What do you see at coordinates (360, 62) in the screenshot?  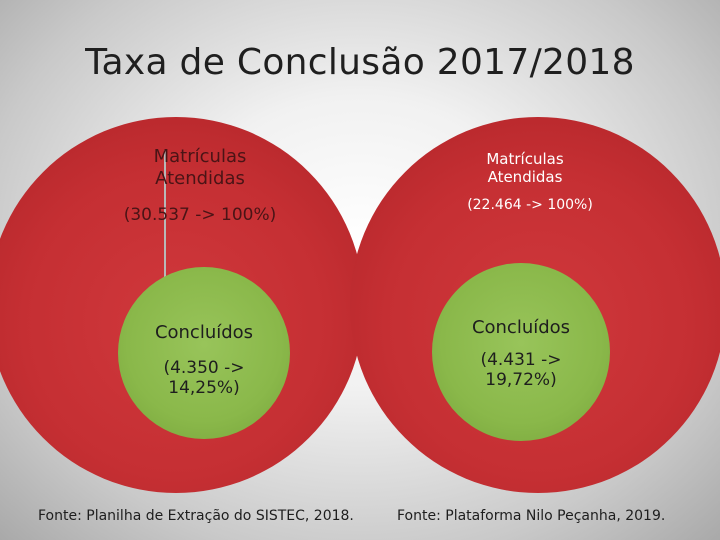 I see `slide-title: Taxa de Conclusão 2017/2018` at bounding box center [360, 62].